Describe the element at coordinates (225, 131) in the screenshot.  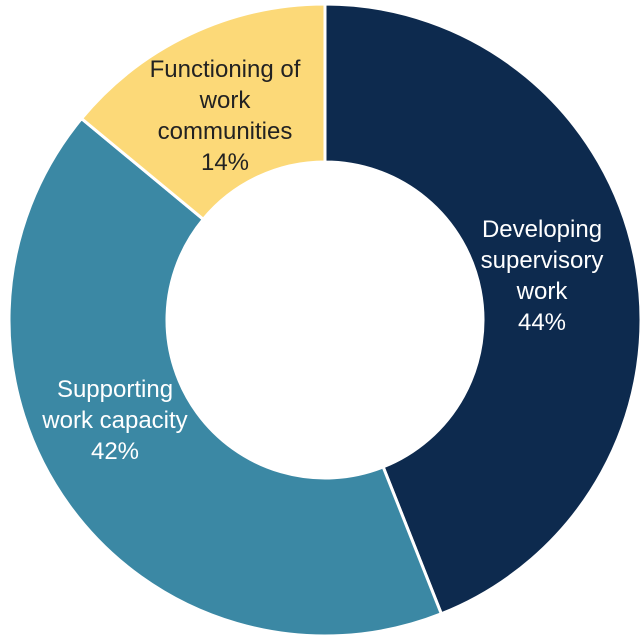
I see `slice-name-line-2-2: communities` at that location.